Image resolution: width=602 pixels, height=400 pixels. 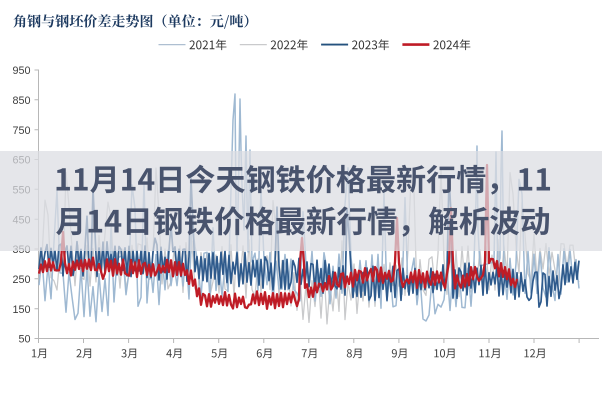 I want to click on svg-text: 250, so click(x=21, y=280).